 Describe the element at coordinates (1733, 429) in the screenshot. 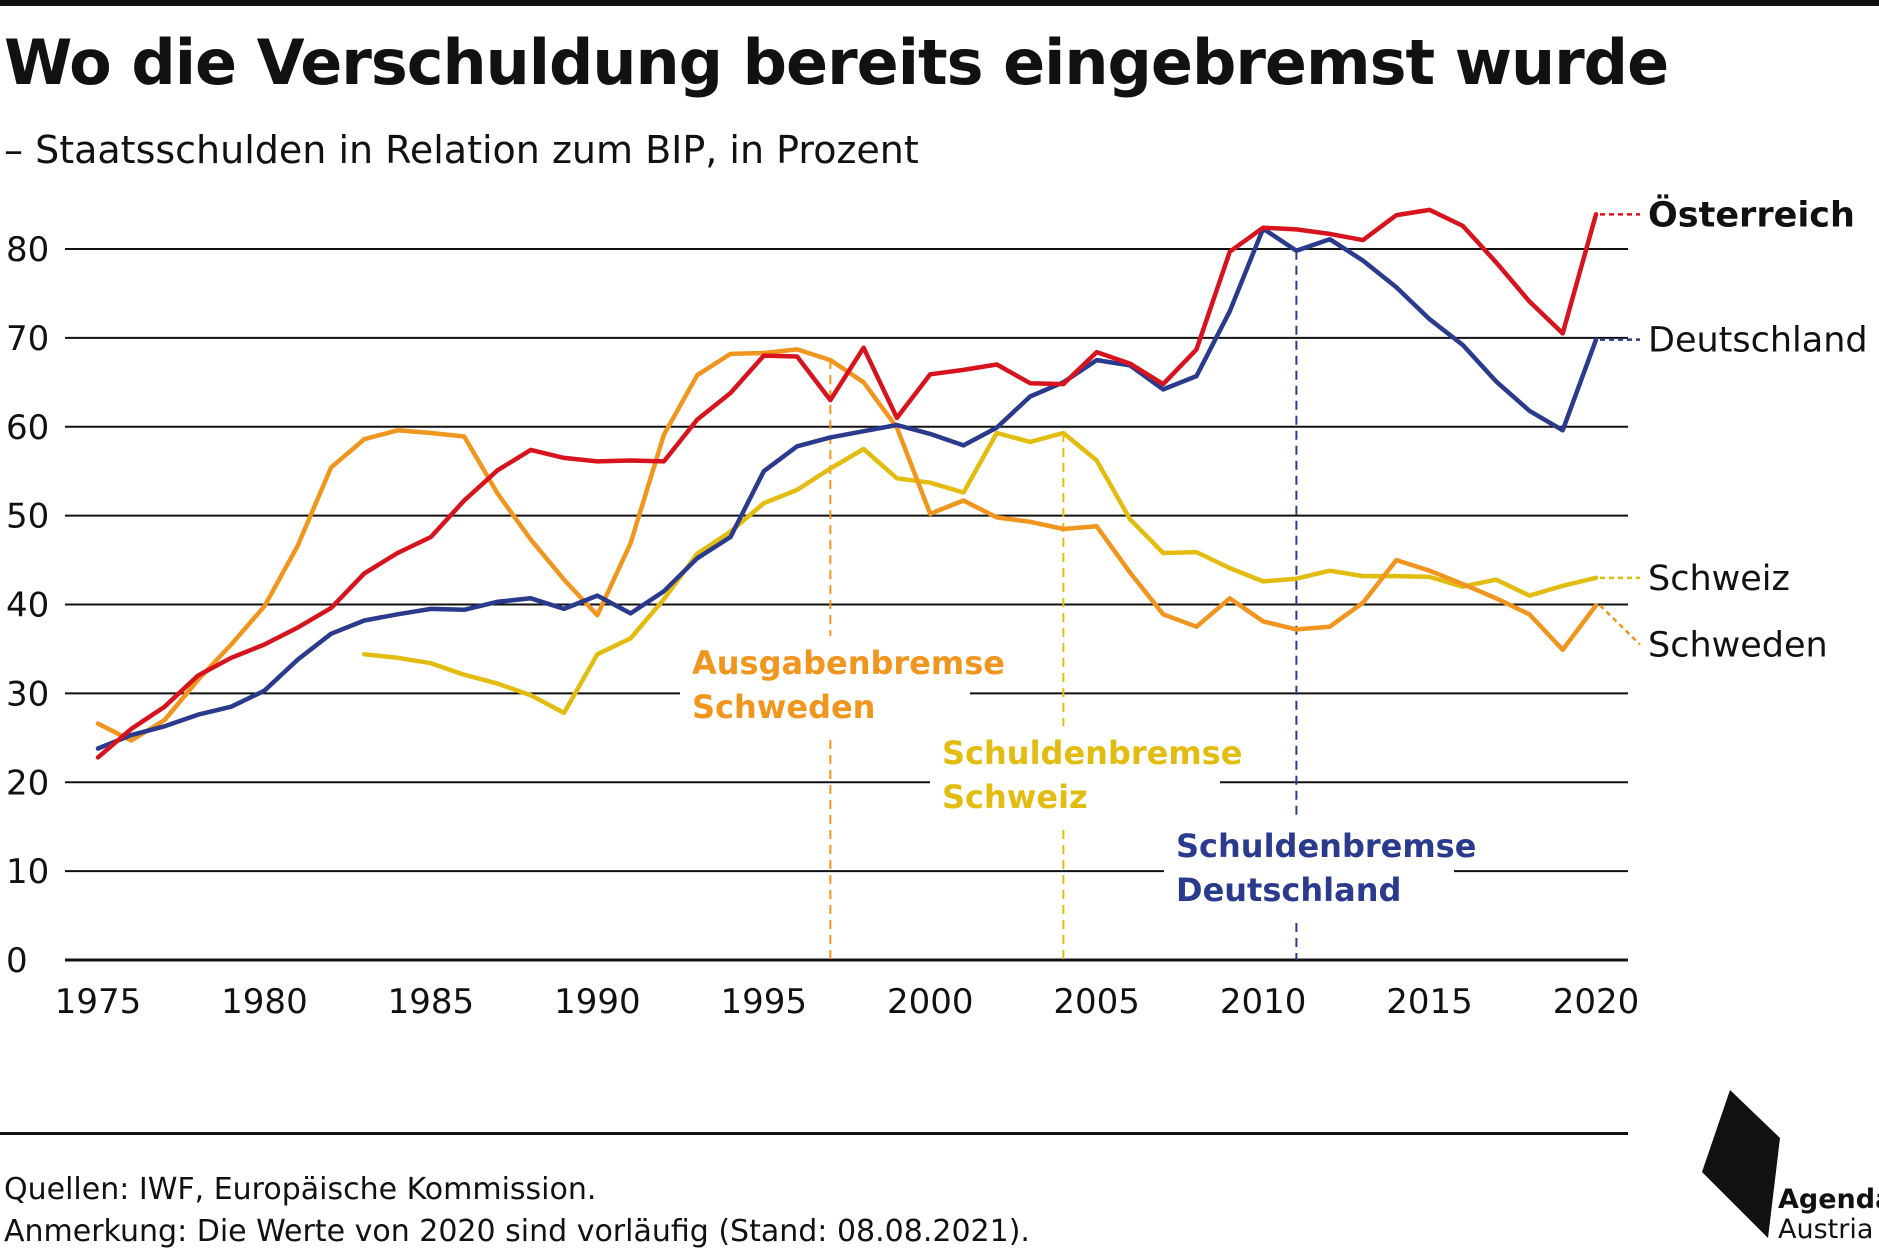

I see `end-labels: Österreich Deutschland Schweiz Schweden` at that location.